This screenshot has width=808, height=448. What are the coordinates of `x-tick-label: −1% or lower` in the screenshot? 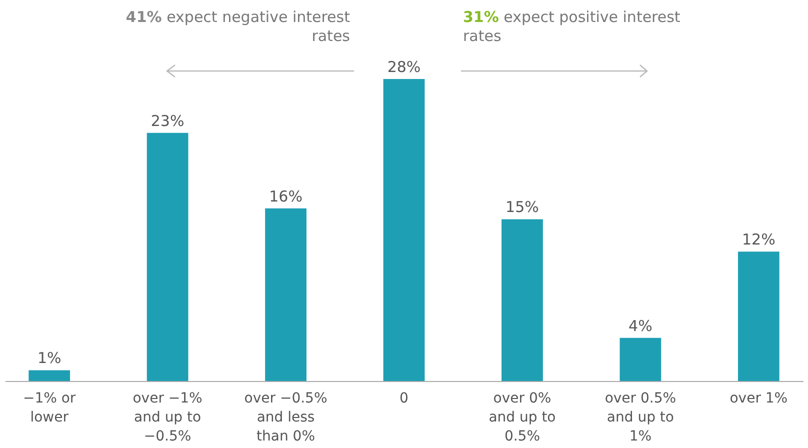 It's located at (49, 408).